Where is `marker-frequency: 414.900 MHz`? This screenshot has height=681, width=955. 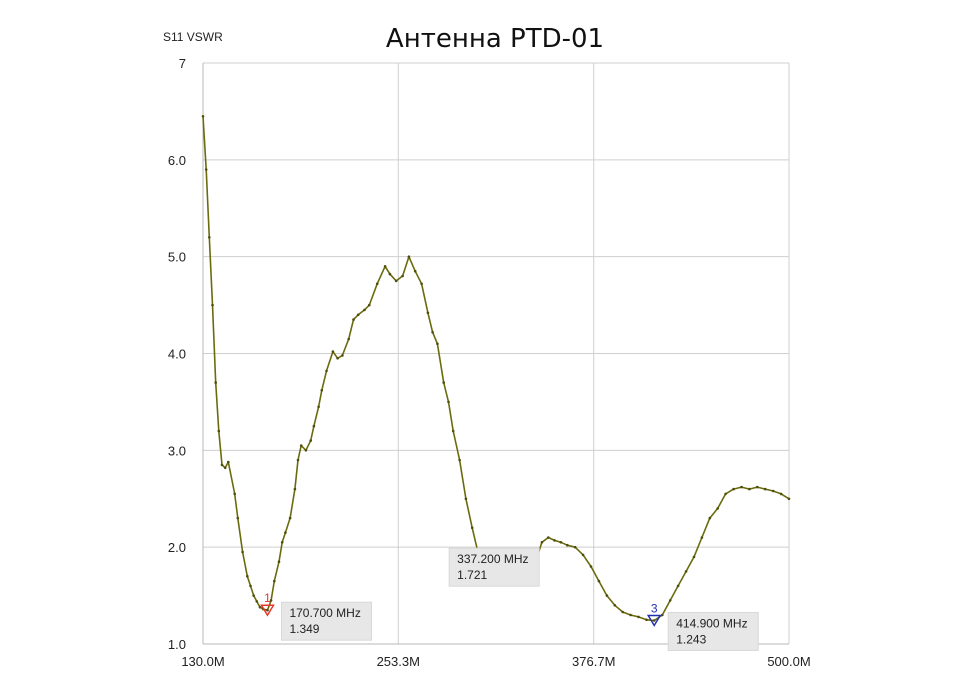
marker-frequency: 414.900 MHz is located at coordinates (711, 623).